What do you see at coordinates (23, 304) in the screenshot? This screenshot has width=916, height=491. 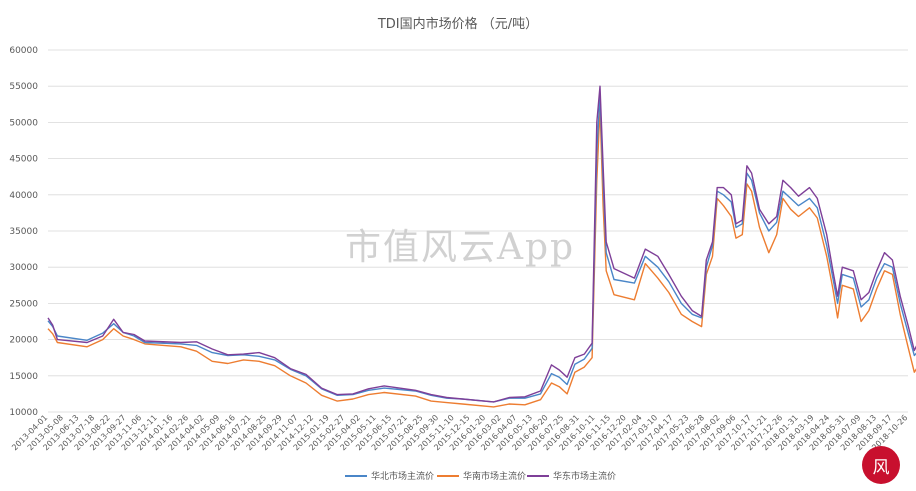 I see `y-tick-label: 25000` at bounding box center [23, 304].